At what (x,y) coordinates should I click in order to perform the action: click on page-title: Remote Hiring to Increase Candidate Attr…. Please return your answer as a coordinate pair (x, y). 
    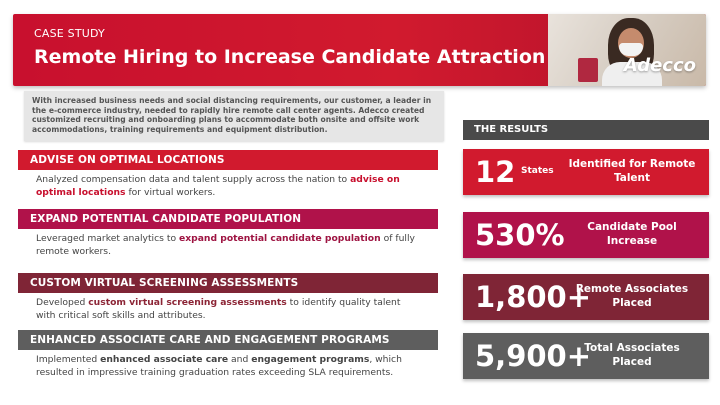
    Looking at the image, I should click on (290, 57).